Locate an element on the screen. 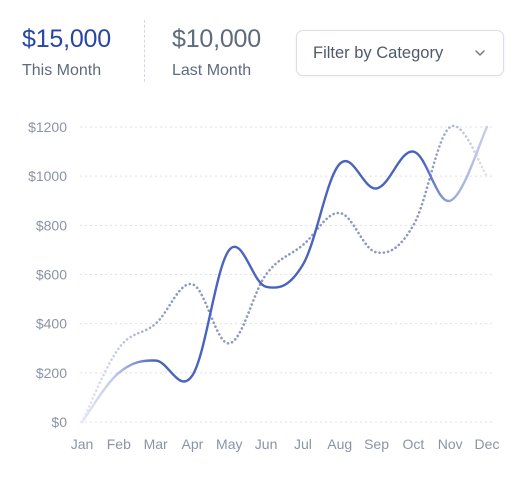 This screenshot has height=477, width=526. x-tick-label: Nov is located at coordinates (450, 444).